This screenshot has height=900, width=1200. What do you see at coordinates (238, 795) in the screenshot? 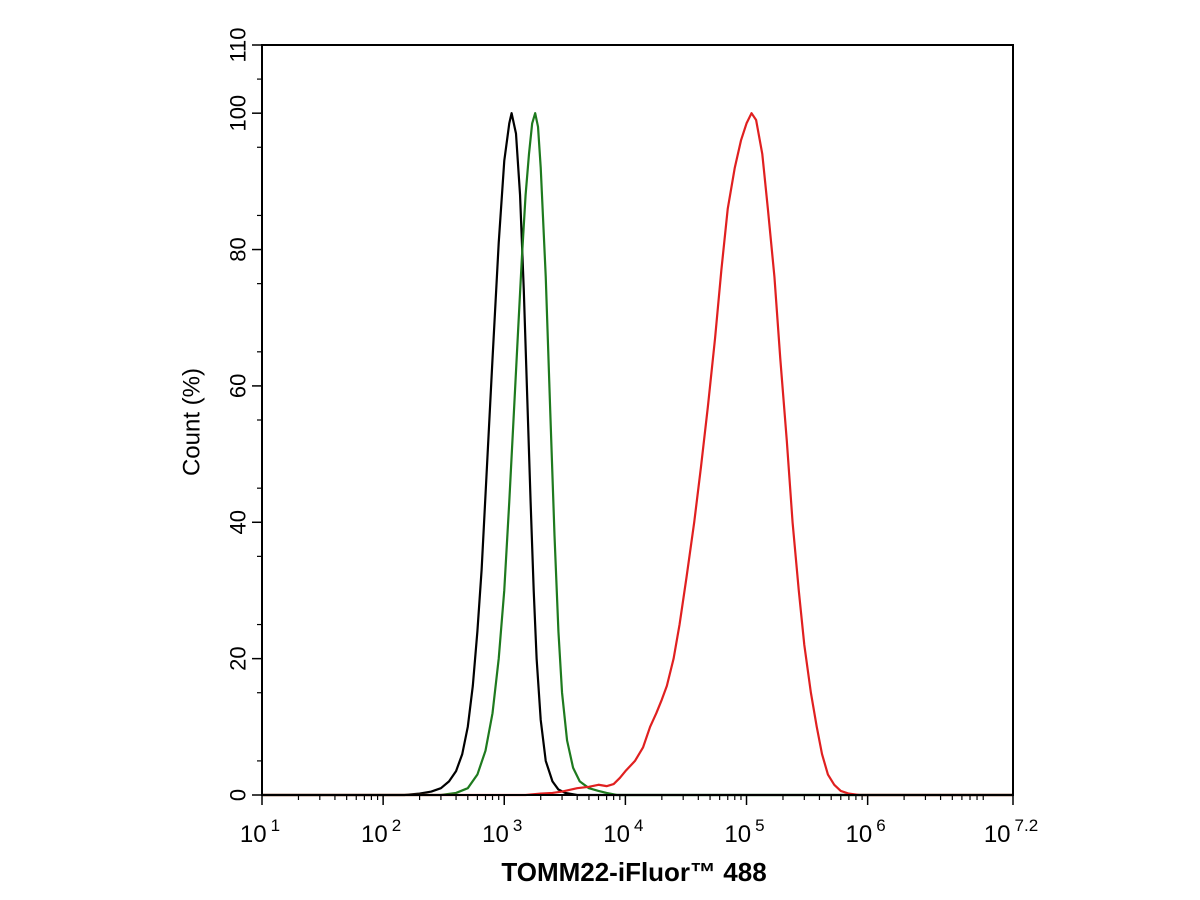
I see `y-tick-label: 0` at bounding box center [238, 795].